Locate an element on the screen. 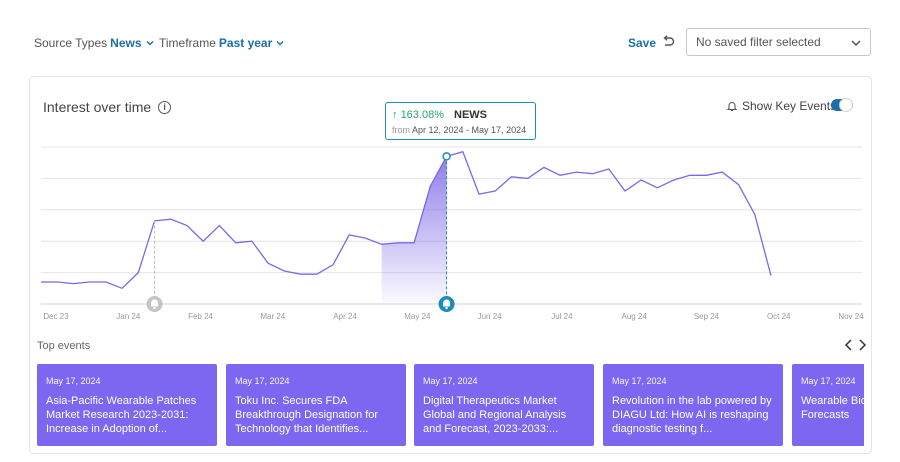 The height and width of the screenshot is (462, 900). save-button: Save is located at coordinates (642, 43).